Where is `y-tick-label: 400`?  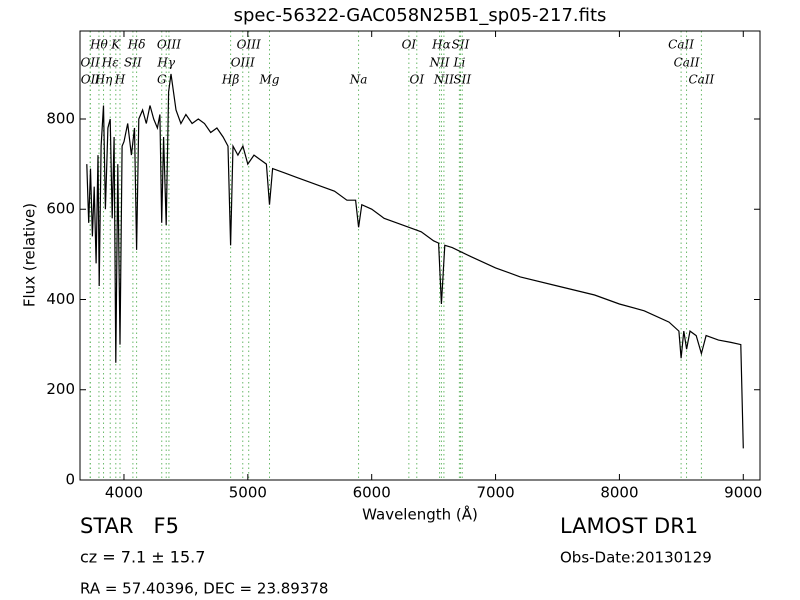 y-tick-label: 400 is located at coordinates (60, 299).